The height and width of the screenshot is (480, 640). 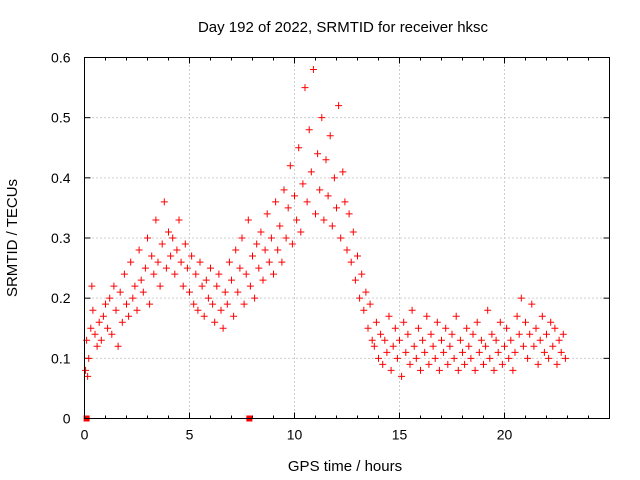 I want to click on x-tick-label: 20, so click(x=505, y=435).